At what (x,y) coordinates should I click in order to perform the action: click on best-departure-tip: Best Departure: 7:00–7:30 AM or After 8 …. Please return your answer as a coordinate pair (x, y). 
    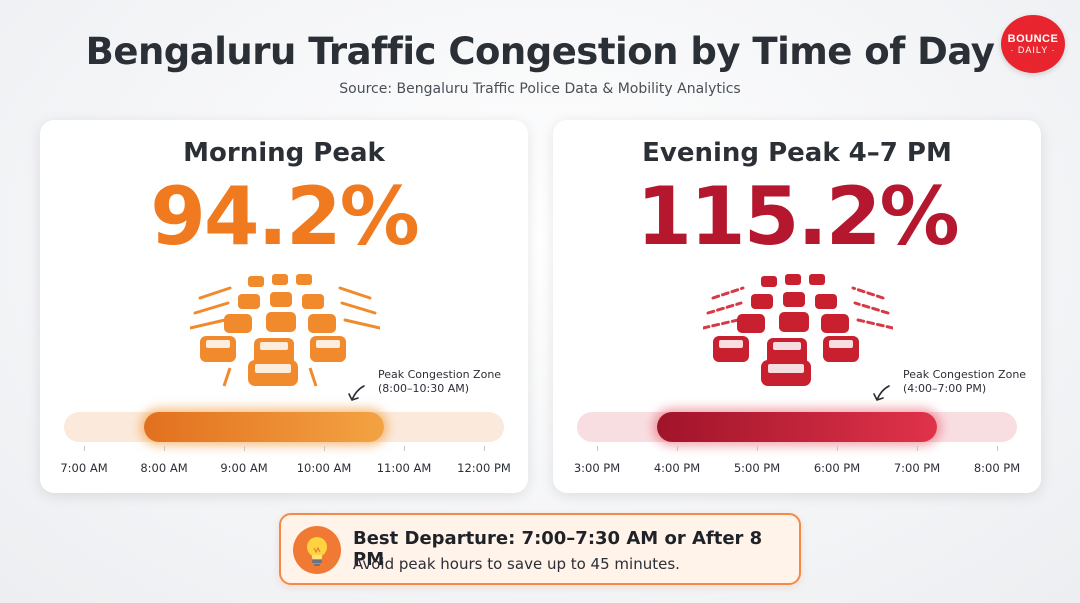
    Looking at the image, I should click on (540, 549).